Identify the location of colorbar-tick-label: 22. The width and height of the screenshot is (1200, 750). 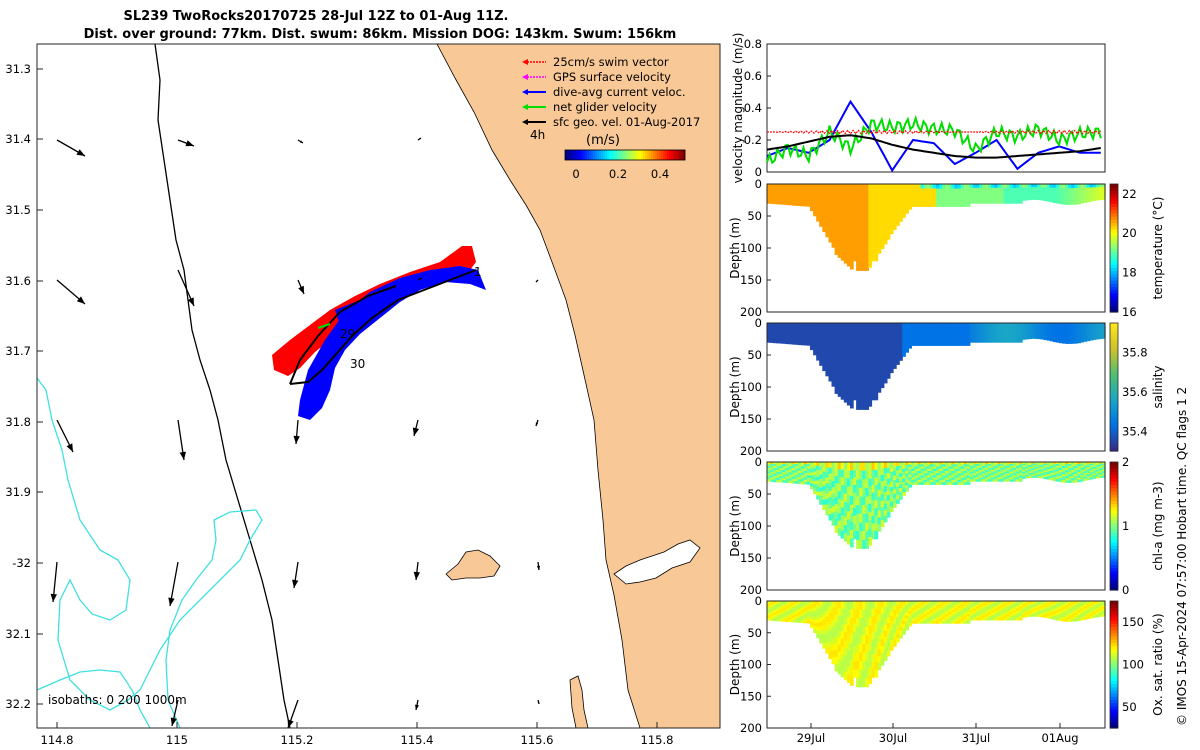
(1129, 194).